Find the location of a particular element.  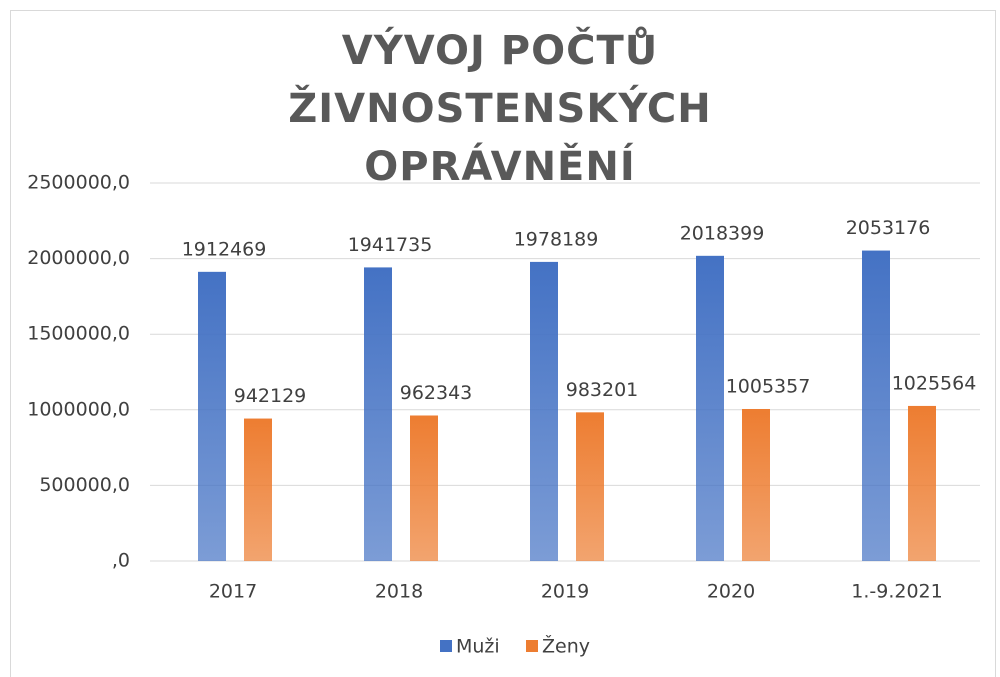

data-label: 1978189 is located at coordinates (556, 239).